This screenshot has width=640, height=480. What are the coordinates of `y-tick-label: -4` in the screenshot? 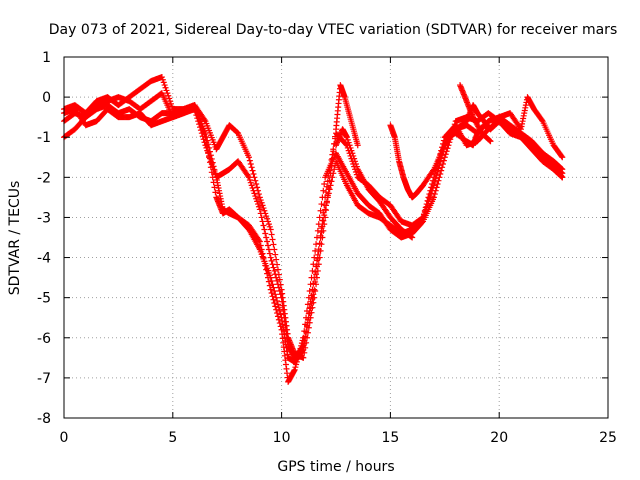 It's located at (44, 259).